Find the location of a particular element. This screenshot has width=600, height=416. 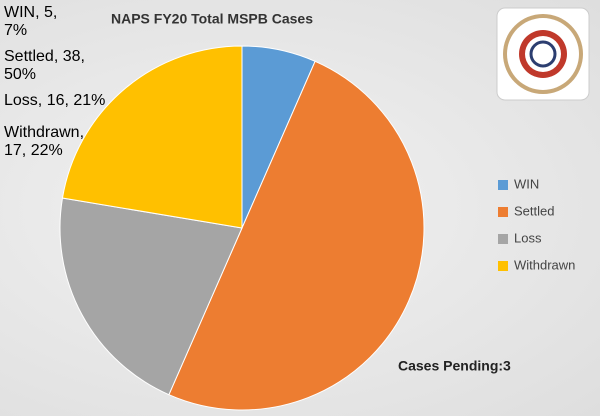

legend-label: WIN is located at coordinates (526, 183).